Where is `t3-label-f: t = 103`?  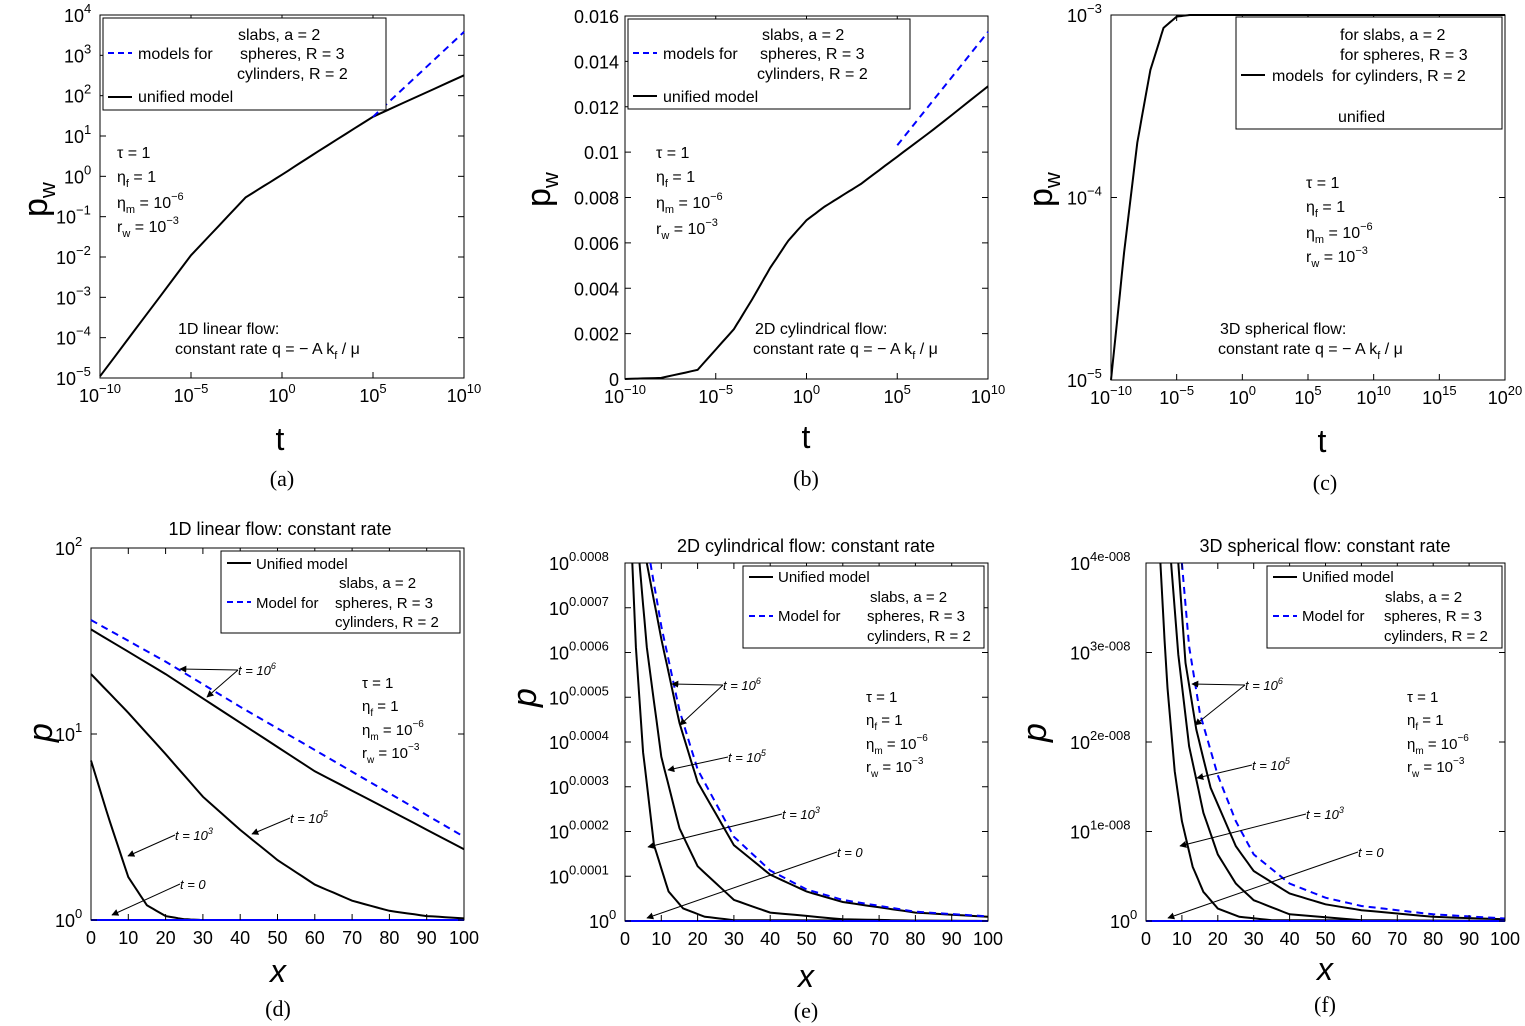 t3-label-f: t = 103 is located at coordinates (1325, 813).